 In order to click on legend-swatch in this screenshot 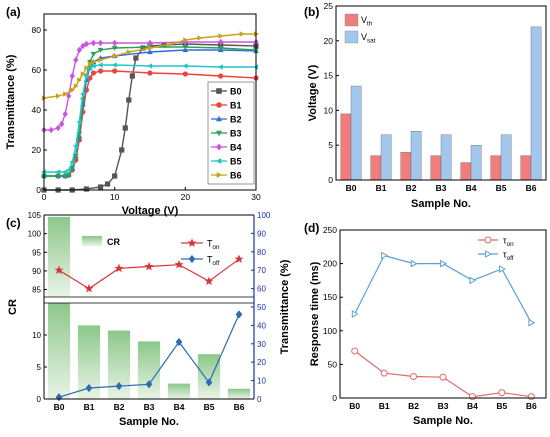, I will do `click(351, 20)`.